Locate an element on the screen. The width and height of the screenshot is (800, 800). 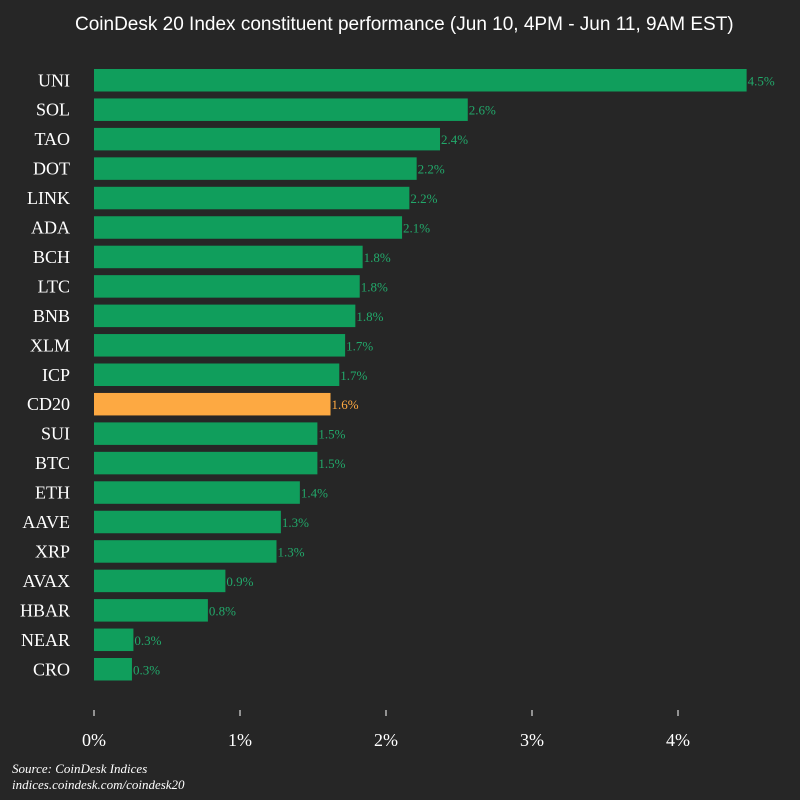
category-label-eth: ETH is located at coordinates (52, 493).